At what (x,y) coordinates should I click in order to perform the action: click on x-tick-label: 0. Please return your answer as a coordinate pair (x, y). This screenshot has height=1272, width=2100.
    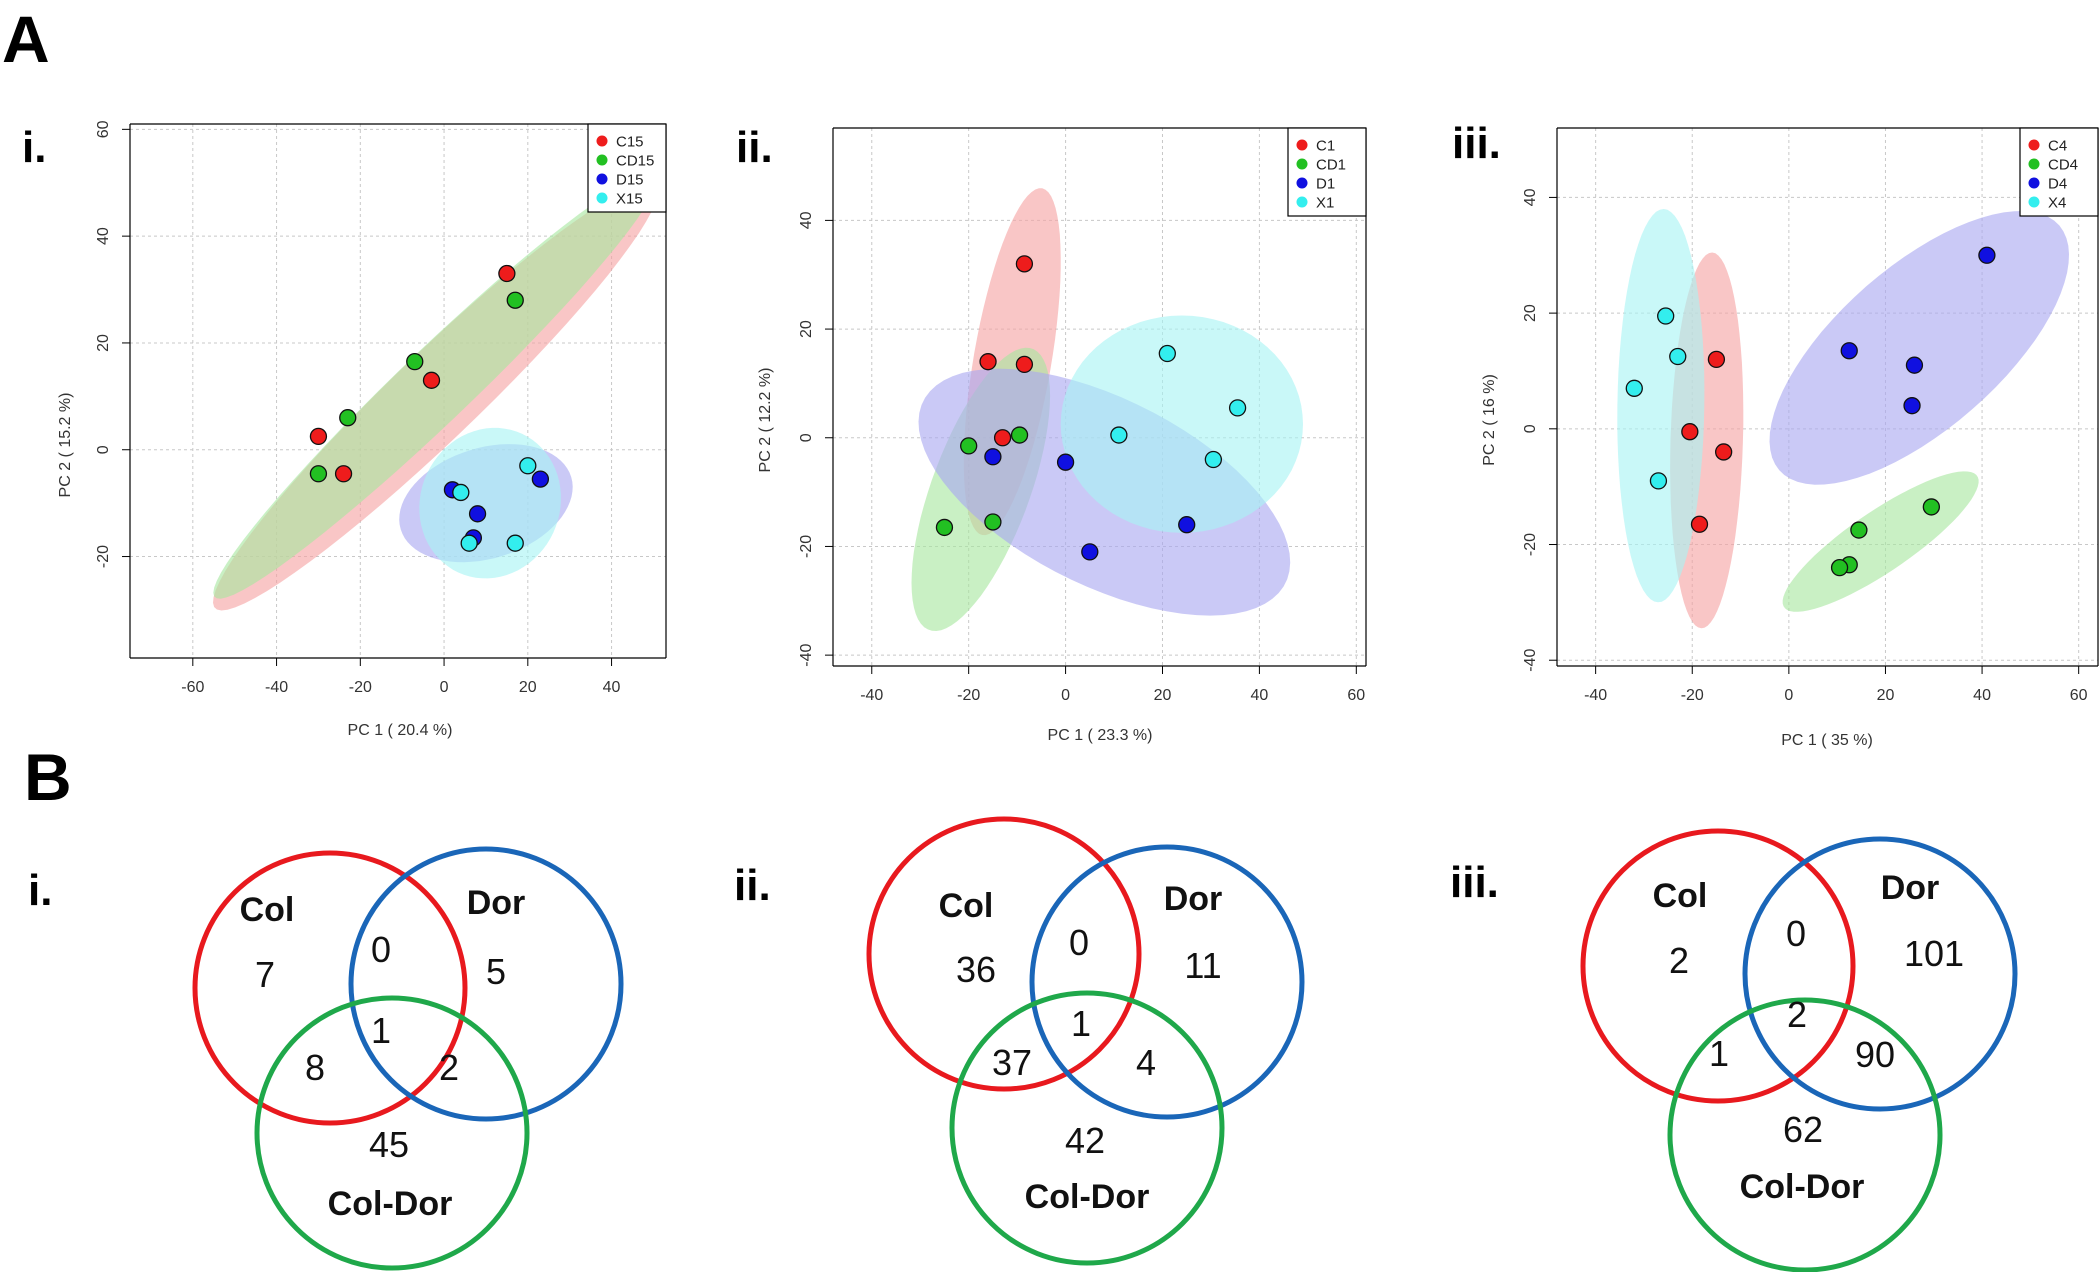
    Looking at the image, I should click on (444, 687).